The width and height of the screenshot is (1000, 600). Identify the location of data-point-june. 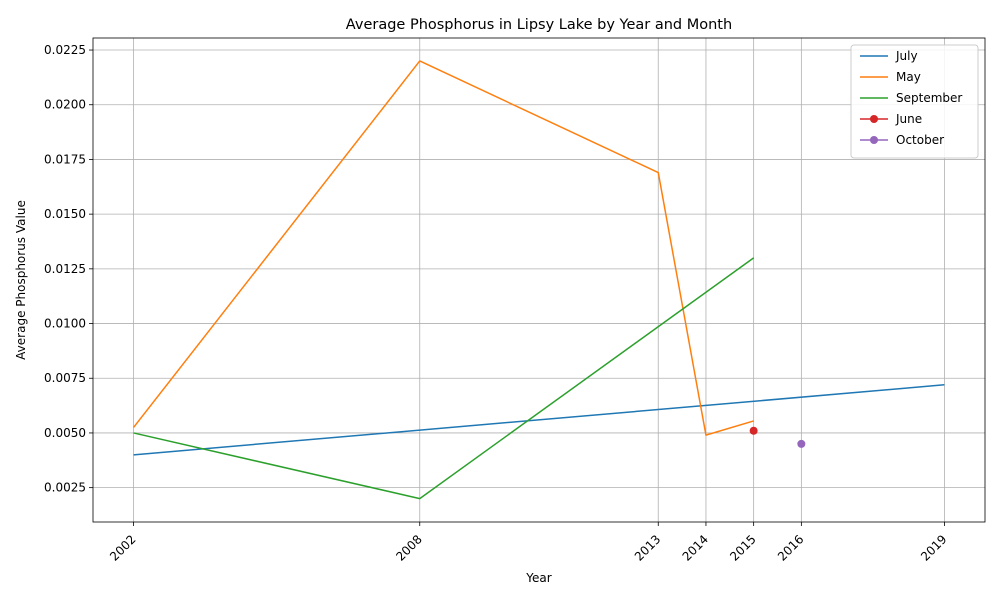
(753, 430).